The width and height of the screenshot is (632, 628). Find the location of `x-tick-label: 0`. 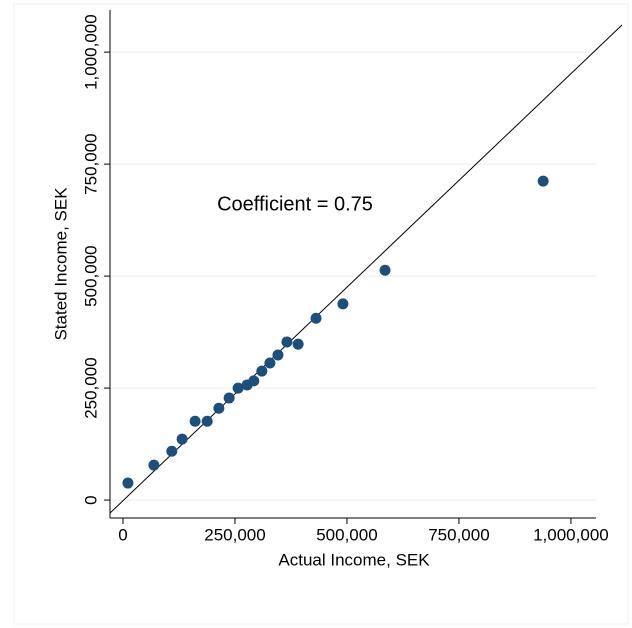

x-tick-label: 0 is located at coordinates (122, 534).